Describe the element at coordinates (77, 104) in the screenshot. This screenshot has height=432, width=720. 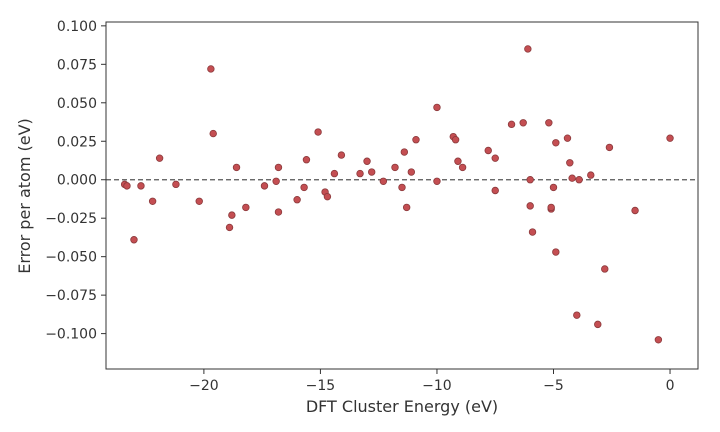
I see `y-tick-label: 0.050` at that location.